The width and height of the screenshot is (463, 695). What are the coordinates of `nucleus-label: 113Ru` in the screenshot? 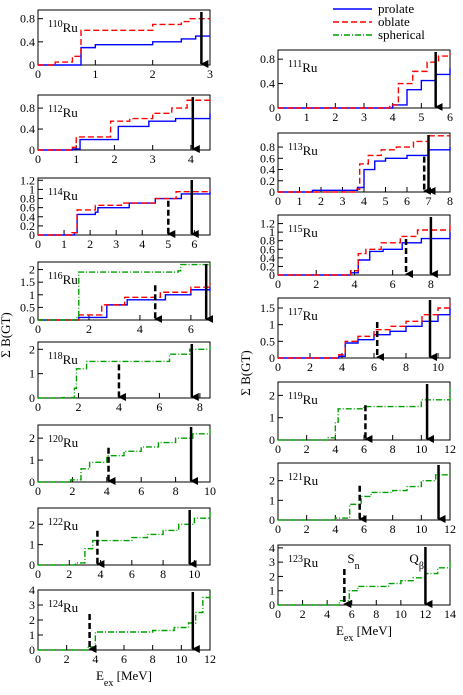 It's located at (303, 150).